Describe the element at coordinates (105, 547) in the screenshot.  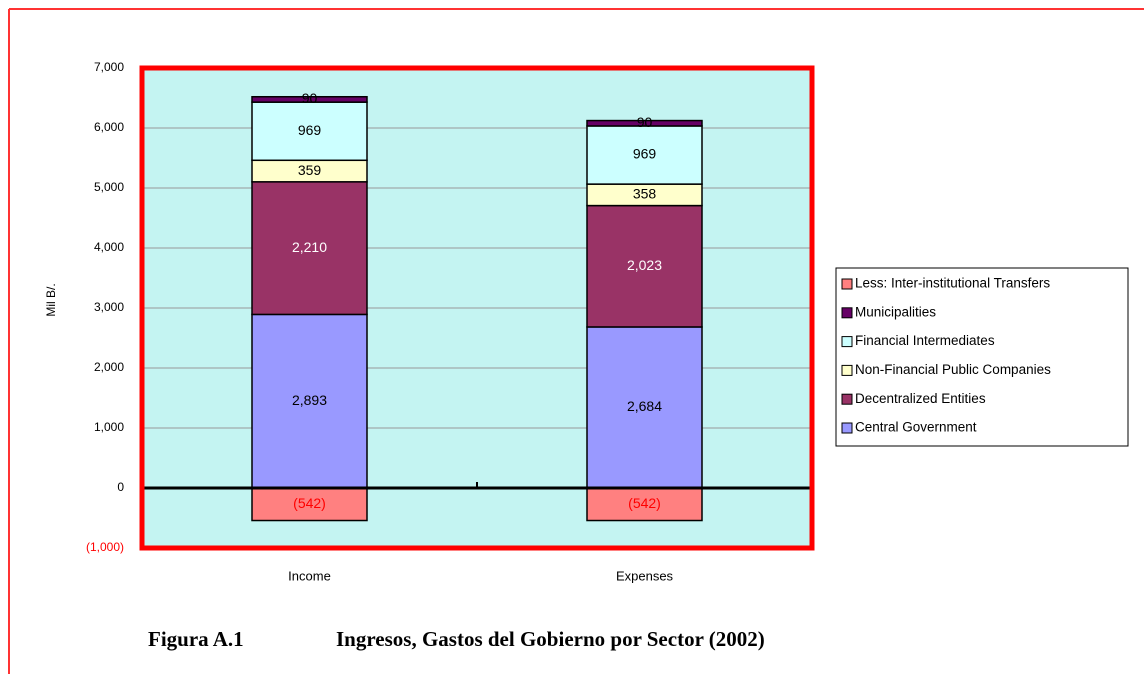
I see `y-tick-label: (1,000)` at that location.